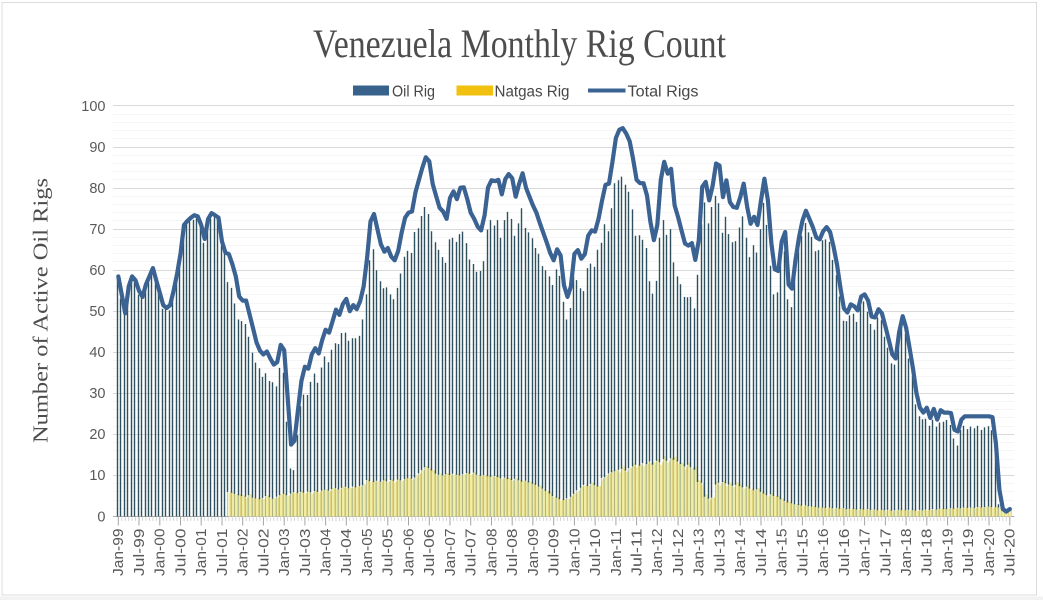  I want to click on svg-text: 80, so click(97, 189).